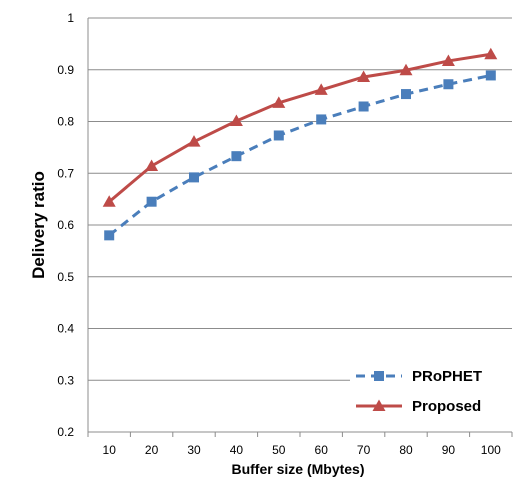 The image size is (528, 483). Describe the element at coordinates (491, 450) in the screenshot. I see `x-tick-label: 100` at that location.